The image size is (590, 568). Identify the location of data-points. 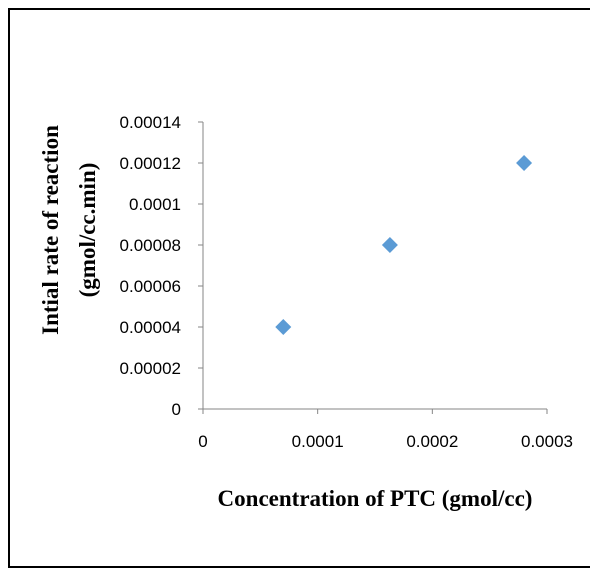
(404, 245).